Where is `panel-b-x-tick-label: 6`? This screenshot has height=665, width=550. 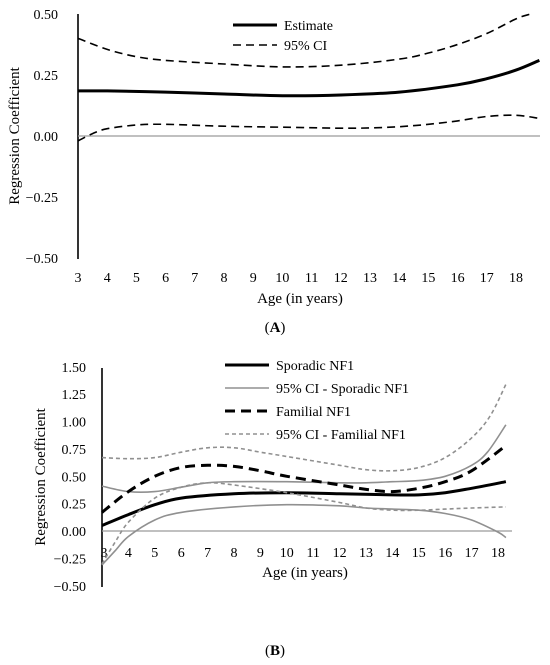
panel-b-x-tick-label: 6 is located at coordinates (181, 553).